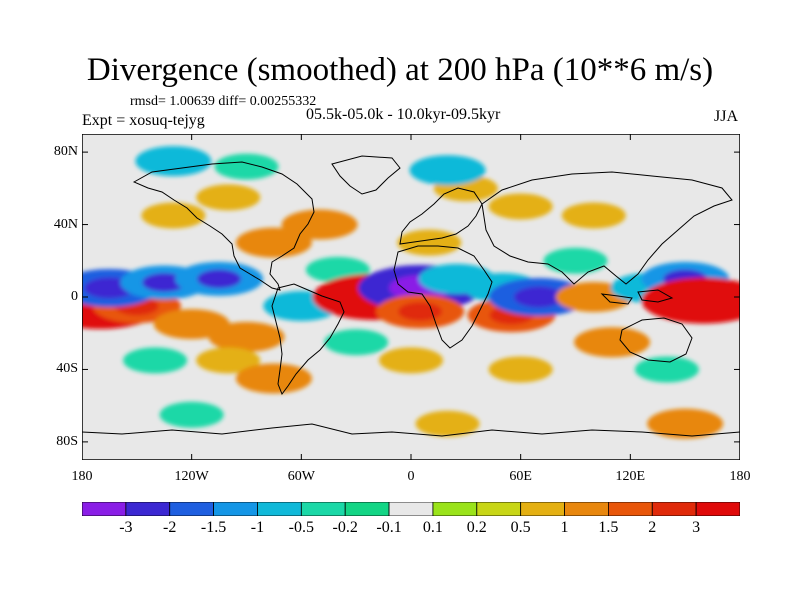  I want to click on colorbar-label: 2, so click(652, 527).